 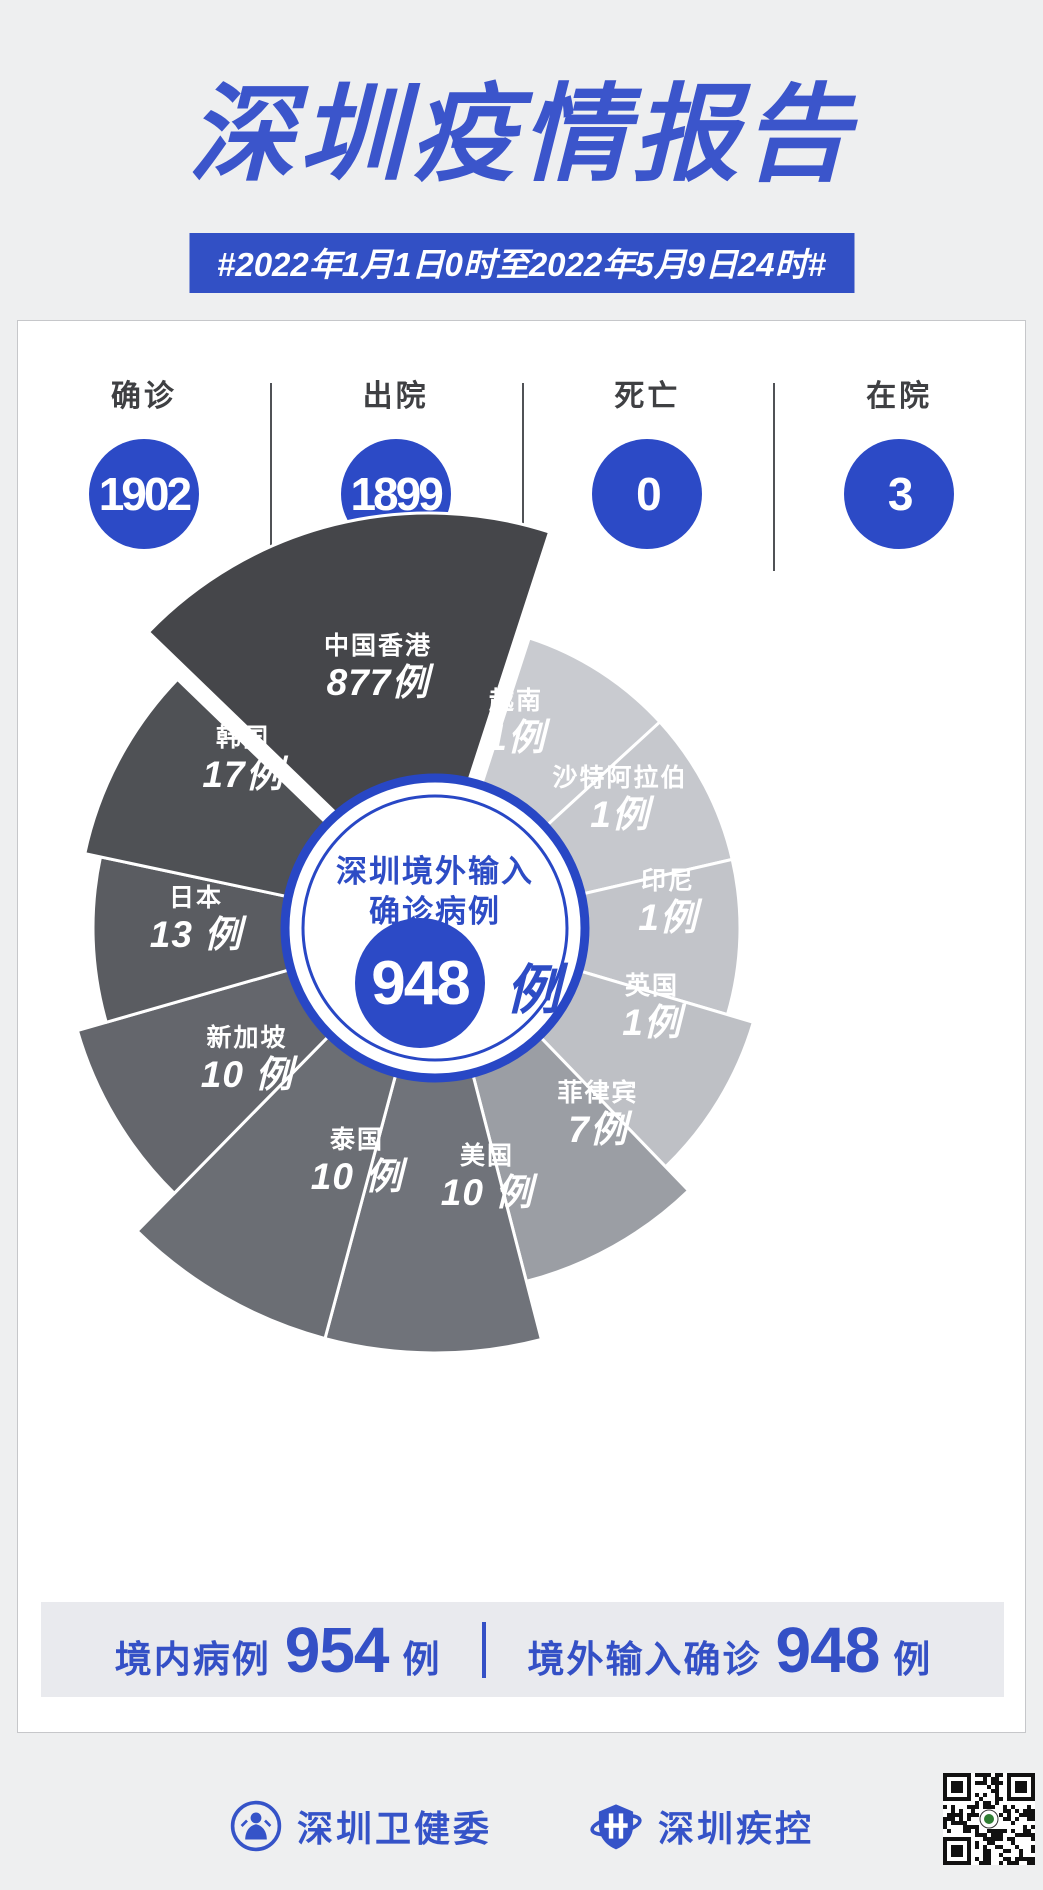 I want to click on org-cdc: 深圳疾控, so click(x=701, y=1826).